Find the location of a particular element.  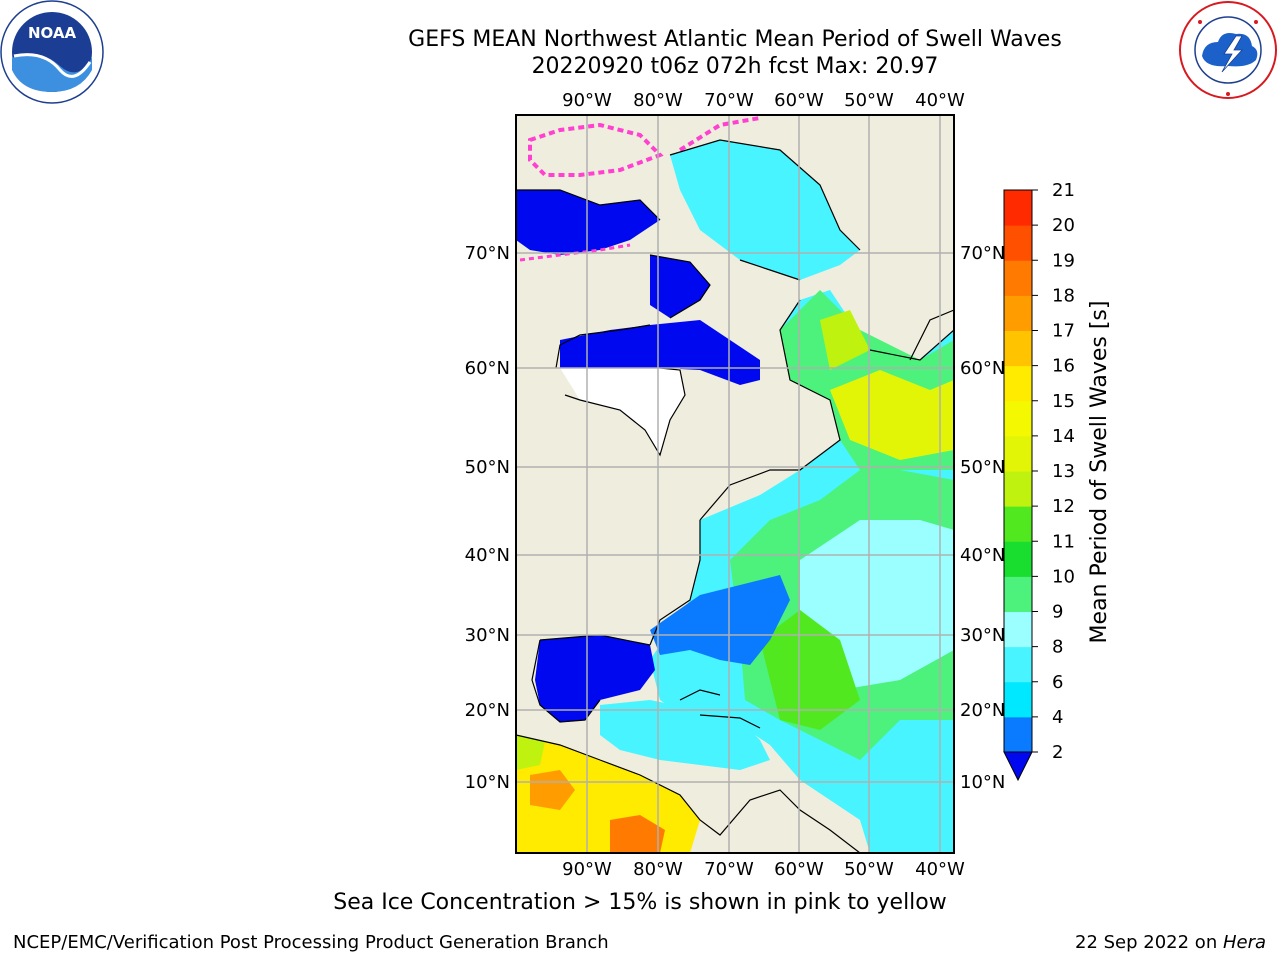

footer-date: 22 Sep 2022 on Hera is located at coordinates (1170, 942).